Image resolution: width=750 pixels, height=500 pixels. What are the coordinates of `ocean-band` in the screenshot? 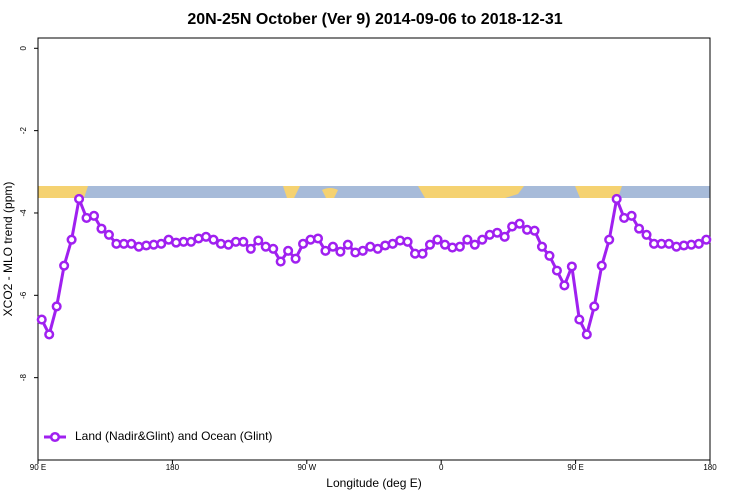 It's located at (374, 192).